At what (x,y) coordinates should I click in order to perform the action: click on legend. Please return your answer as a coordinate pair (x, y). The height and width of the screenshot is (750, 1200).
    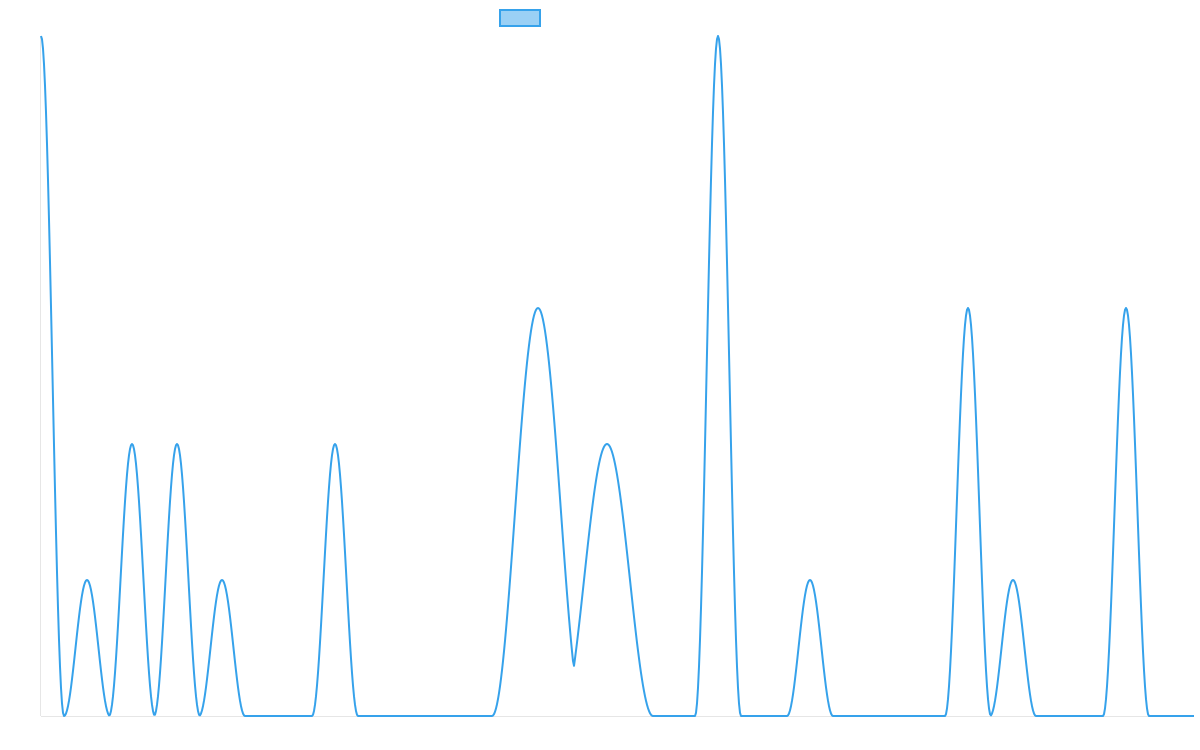
    Looking at the image, I should click on (520, 18).